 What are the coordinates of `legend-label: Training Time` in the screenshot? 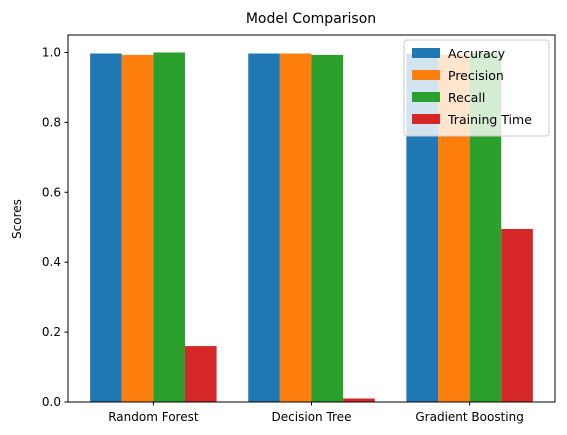 It's located at (489, 119).